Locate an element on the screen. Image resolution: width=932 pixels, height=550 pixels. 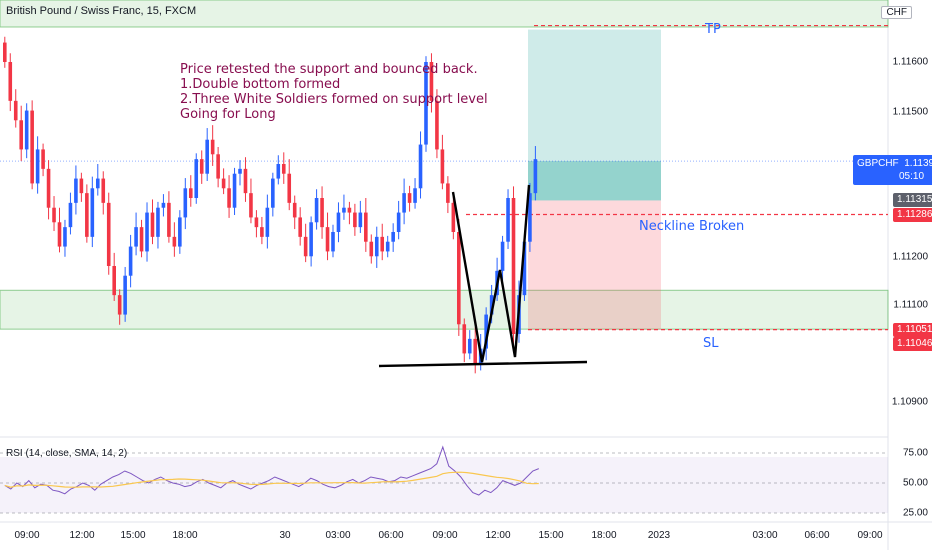
symbol-label: GBPCHF is located at coordinates (878, 163).